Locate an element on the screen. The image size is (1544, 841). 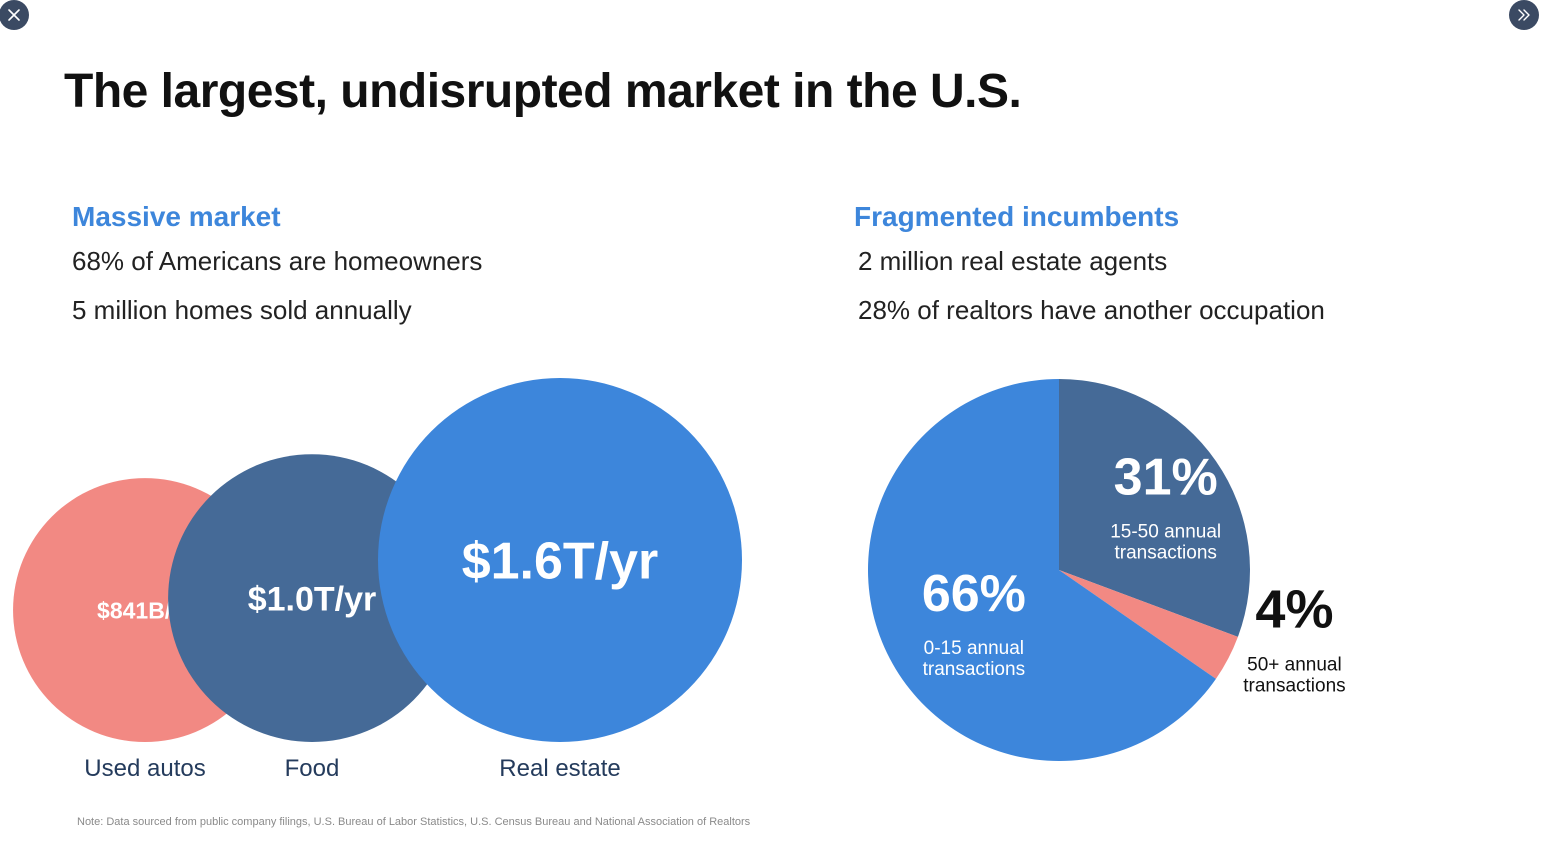
bubble-category-label: Food is located at coordinates (312, 768).